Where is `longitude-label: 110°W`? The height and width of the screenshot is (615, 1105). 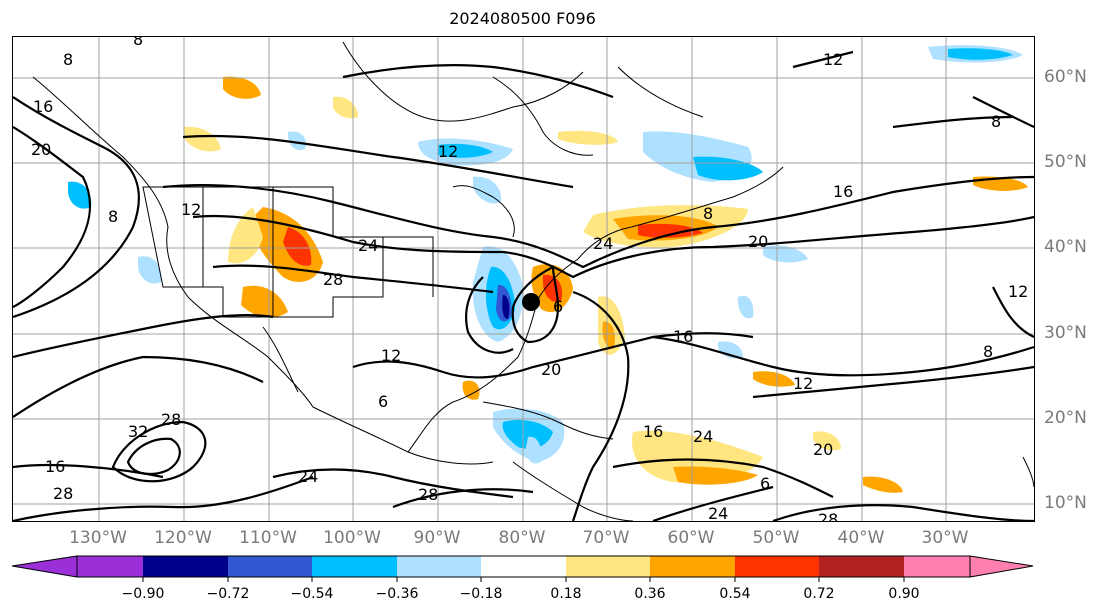
longitude-label: 110°W is located at coordinates (268, 538).